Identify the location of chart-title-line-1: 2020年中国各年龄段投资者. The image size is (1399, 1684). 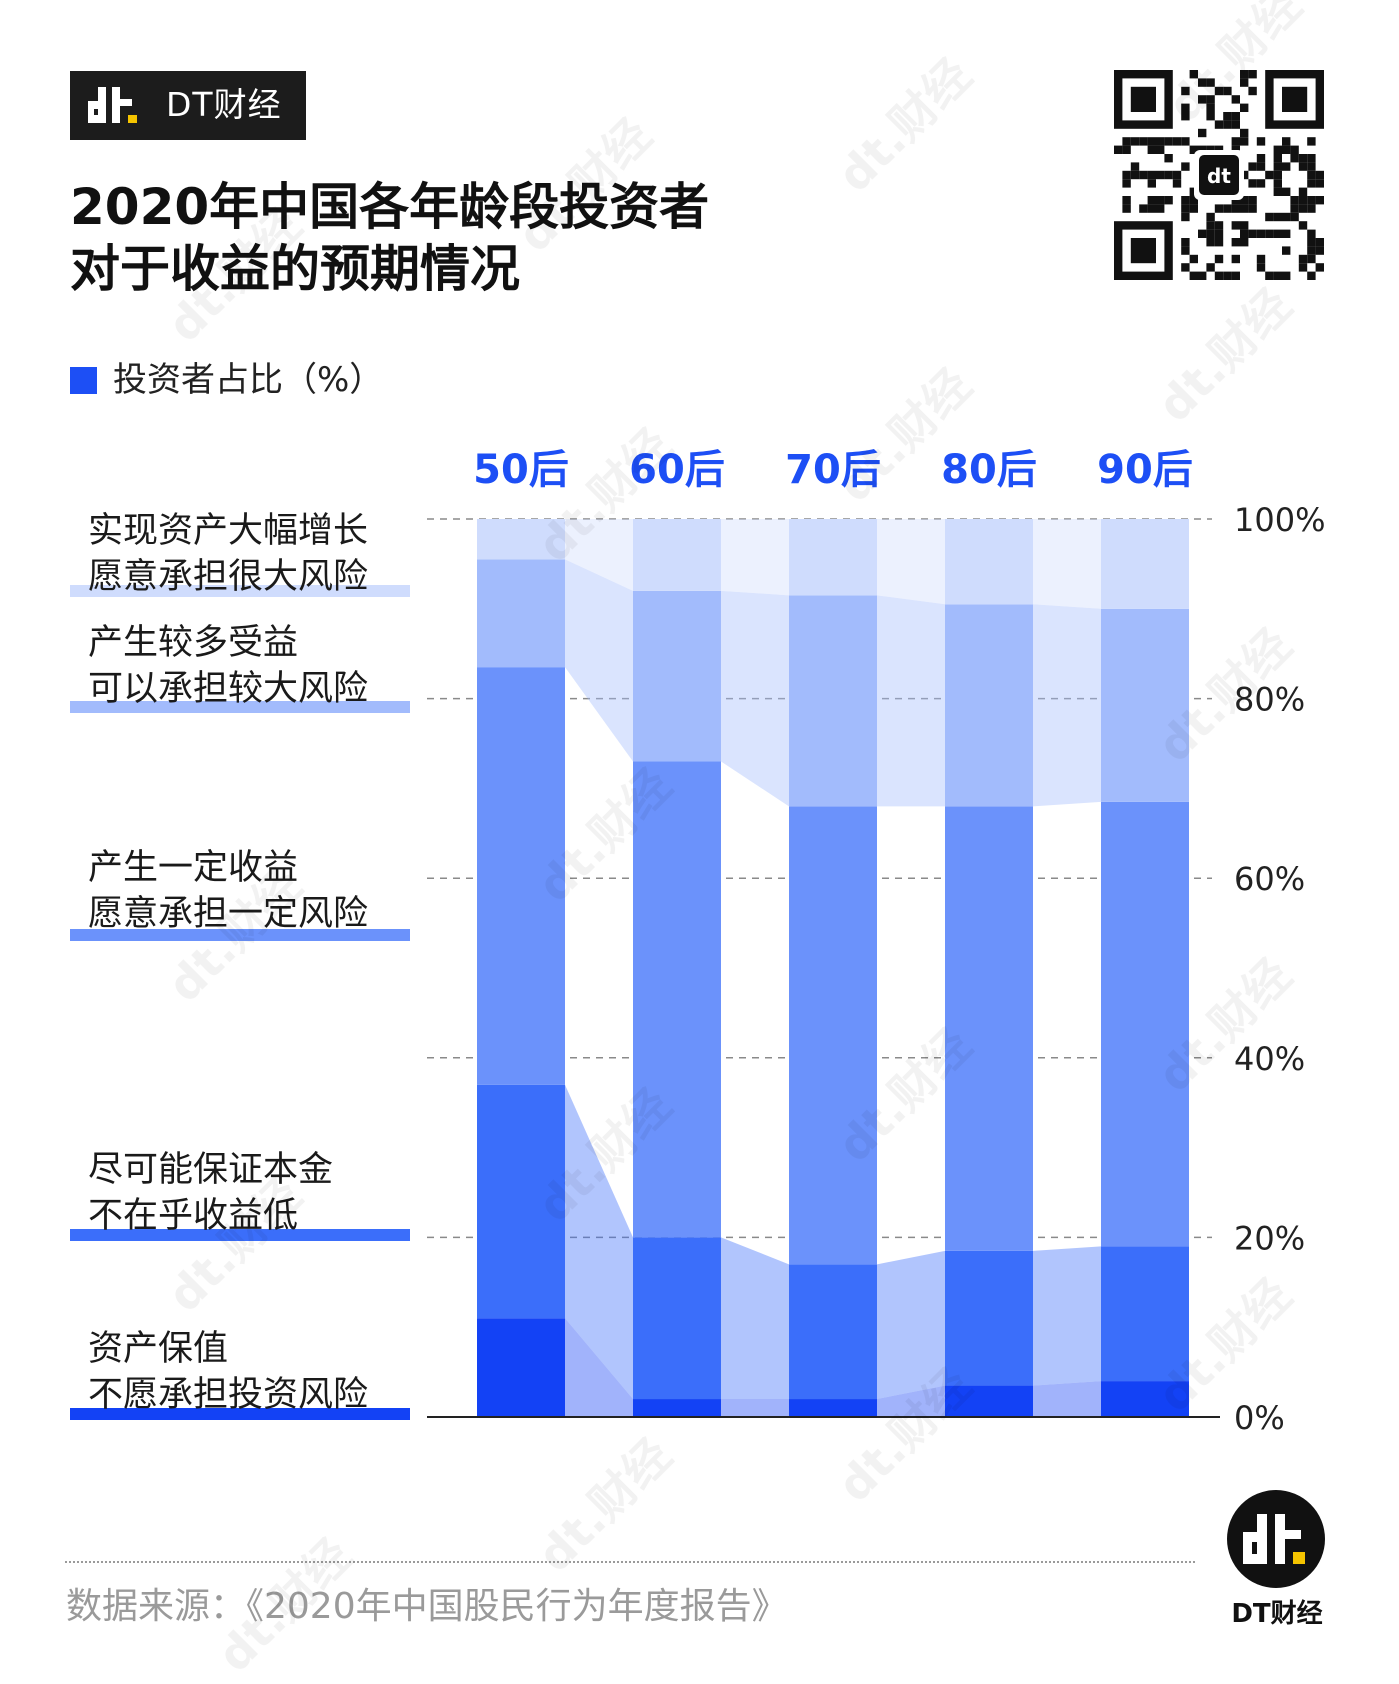
(390, 207).